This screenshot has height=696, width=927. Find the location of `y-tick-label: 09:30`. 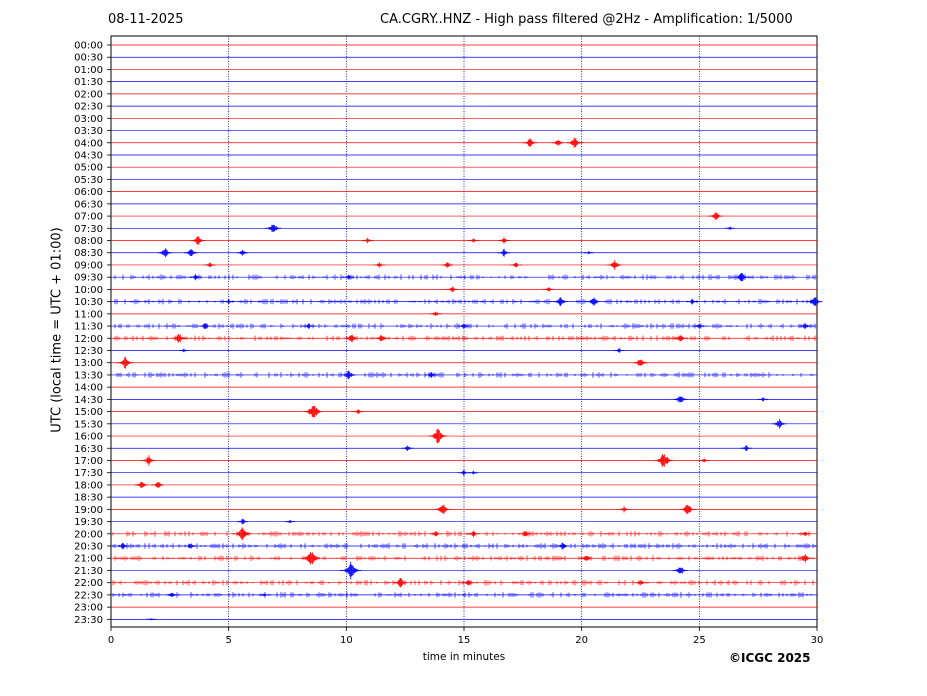

y-tick-label: 09:30 is located at coordinates (88, 278).